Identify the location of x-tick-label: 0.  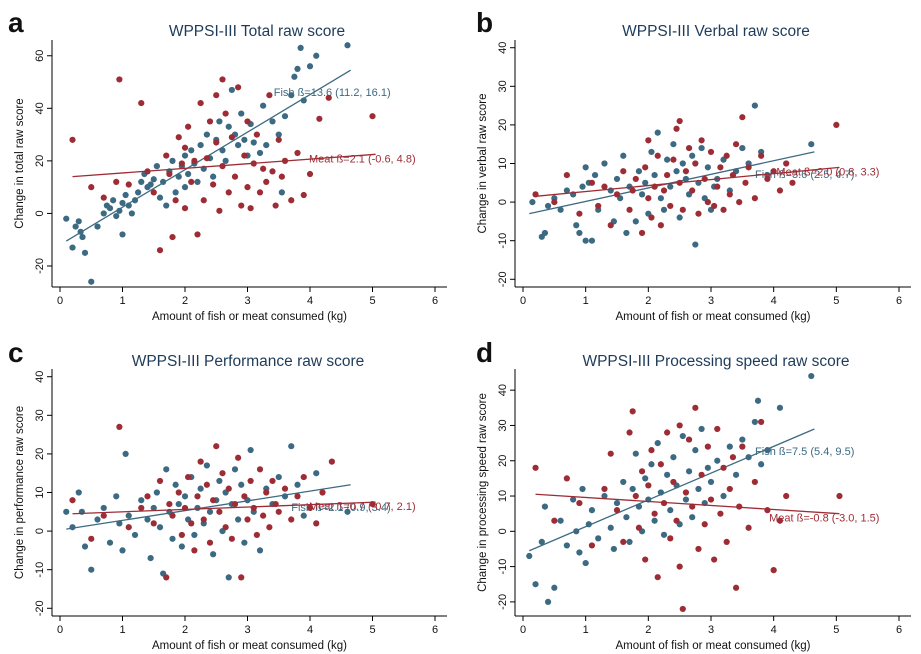
(523, 630).